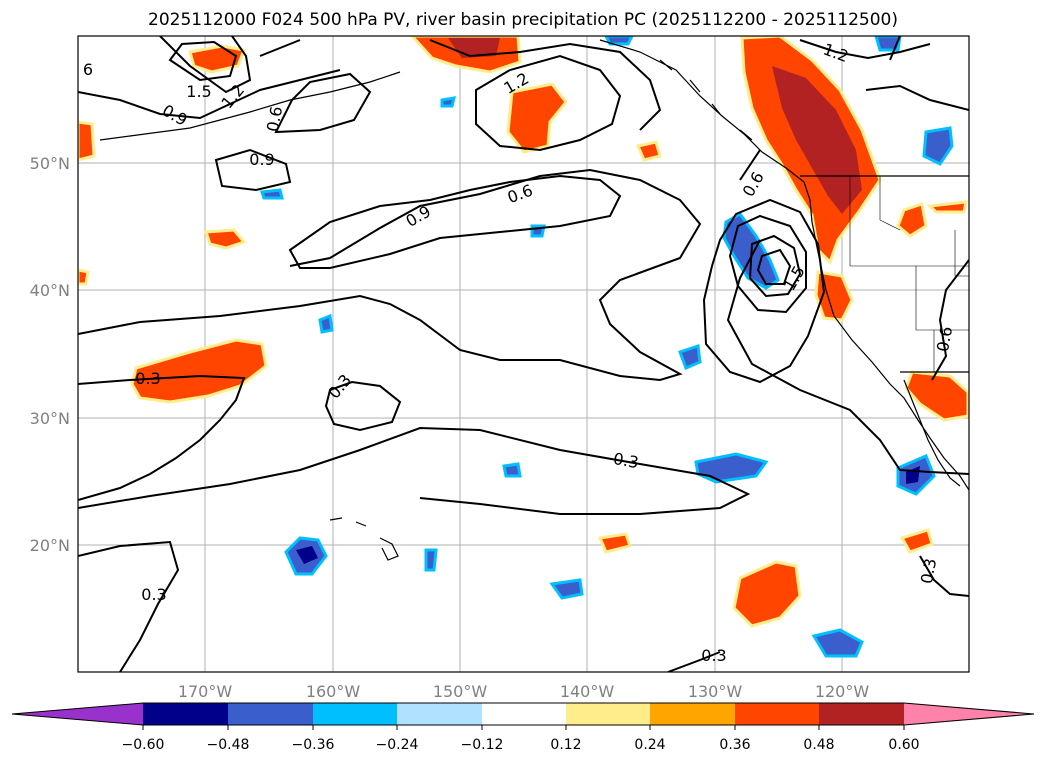 The image size is (1047, 765). Describe the element at coordinates (818, 745) in the screenshot. I see `colorbar-tick-label: 0.48` at that location.